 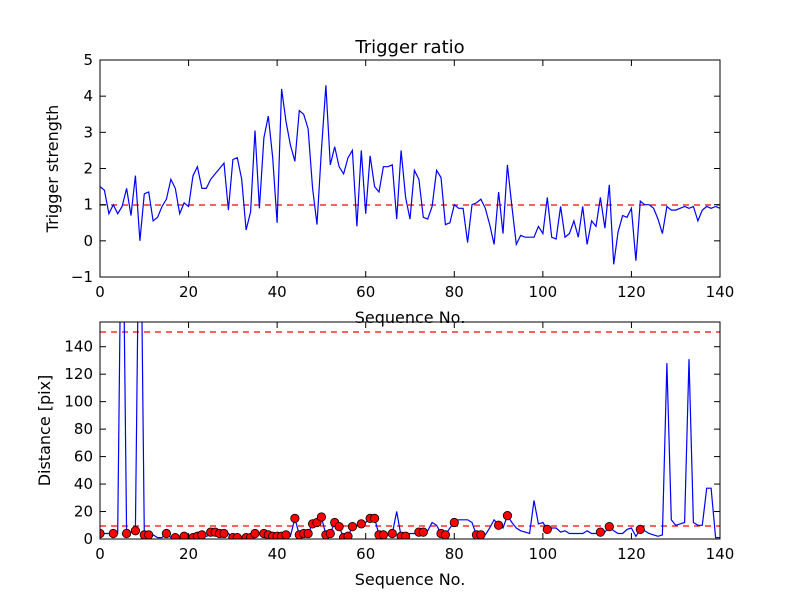 I want to click on y-tick-label: 5, so click(x=88, y=60).